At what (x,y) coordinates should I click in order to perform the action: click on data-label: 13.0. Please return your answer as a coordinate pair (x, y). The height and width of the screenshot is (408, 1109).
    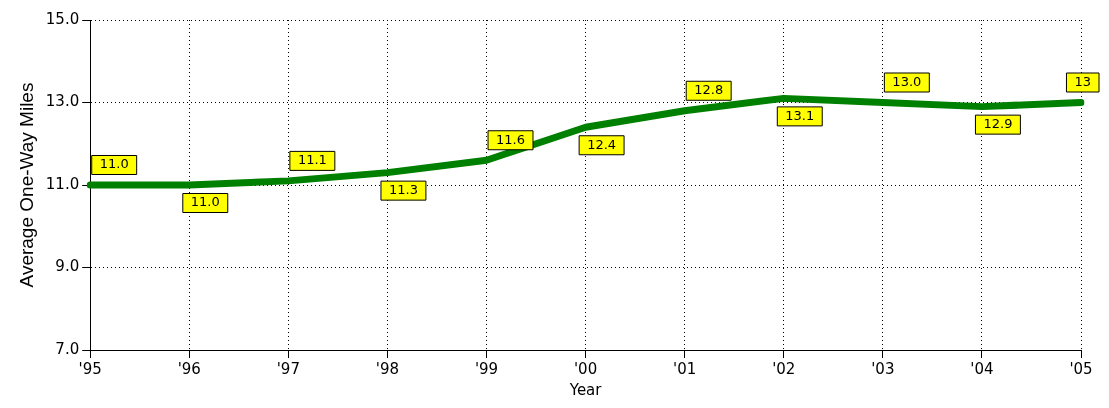
    Looking at the image, I should click on (907, 81).